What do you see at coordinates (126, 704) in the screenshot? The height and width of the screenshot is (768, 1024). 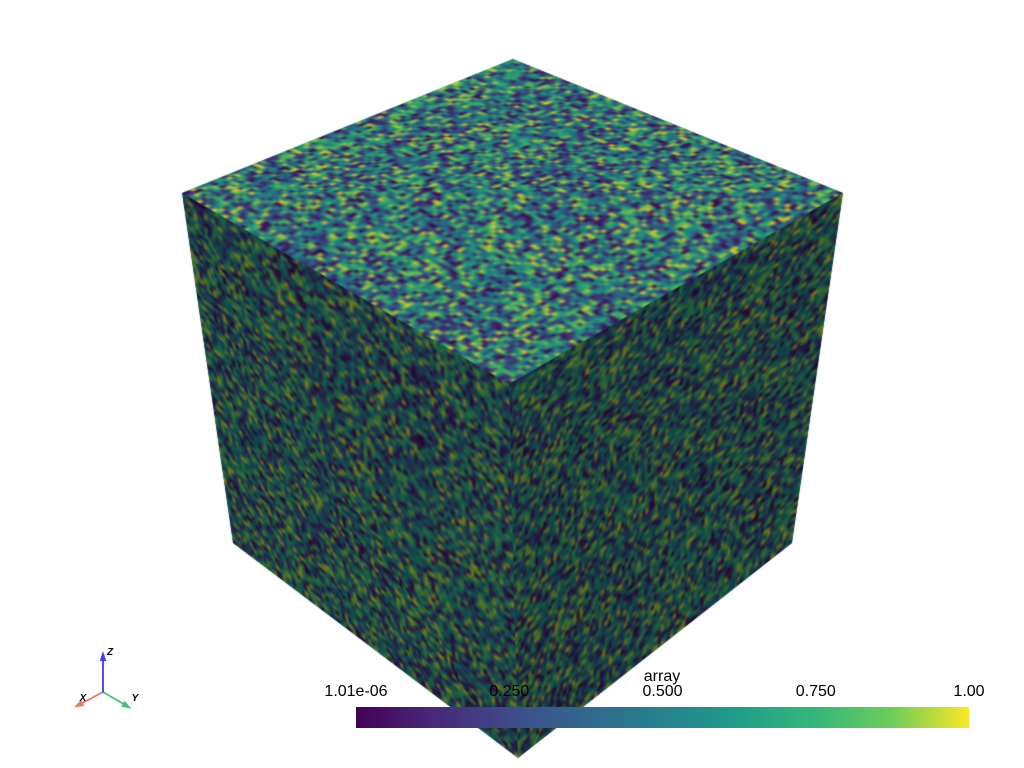 I see `y-axis-arrowhead-icon` at bounding box center [126, 704].